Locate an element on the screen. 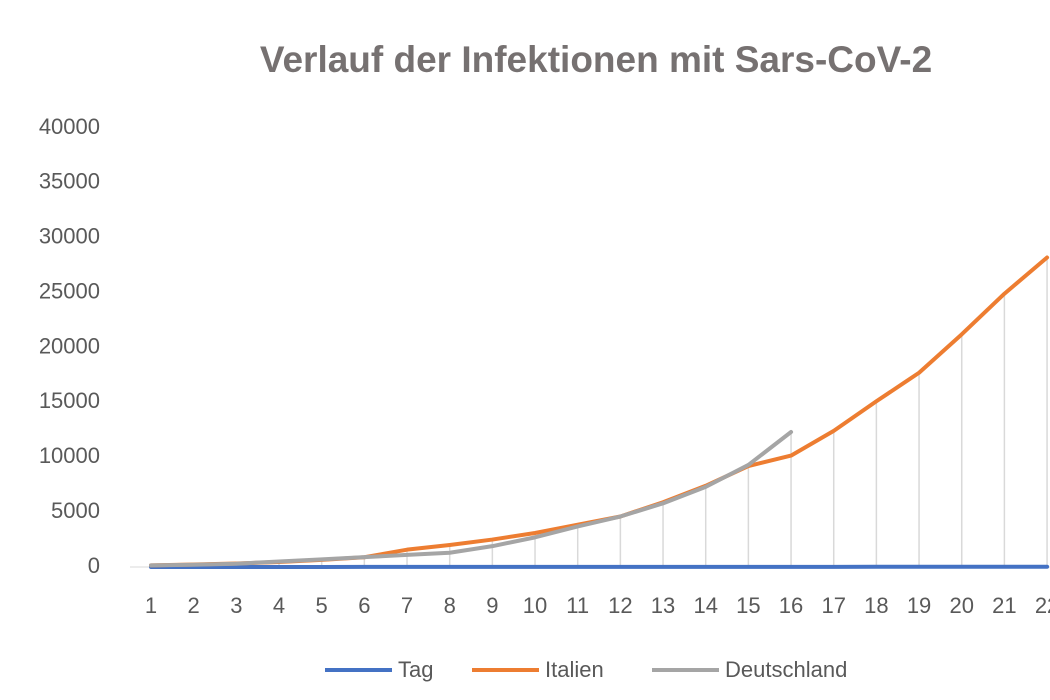  x-tick-label: 13 is located at coordinates (663, 605).